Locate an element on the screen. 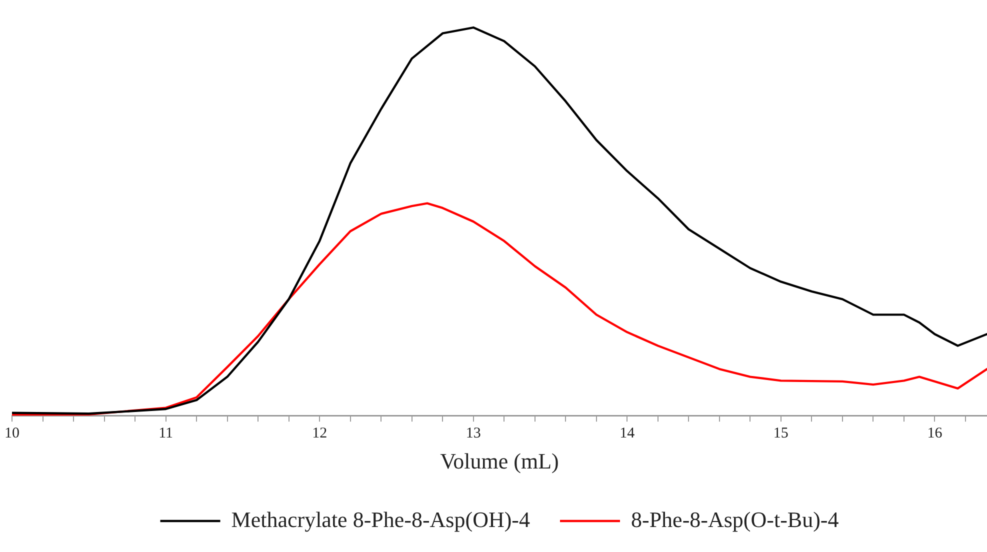  x-tick-label: 12 is located at coordinates (320, 434).